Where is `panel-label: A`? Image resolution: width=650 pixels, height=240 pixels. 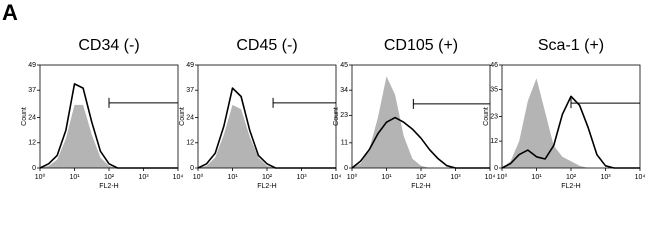
panel-label: A is located at coordinates (10, 12).